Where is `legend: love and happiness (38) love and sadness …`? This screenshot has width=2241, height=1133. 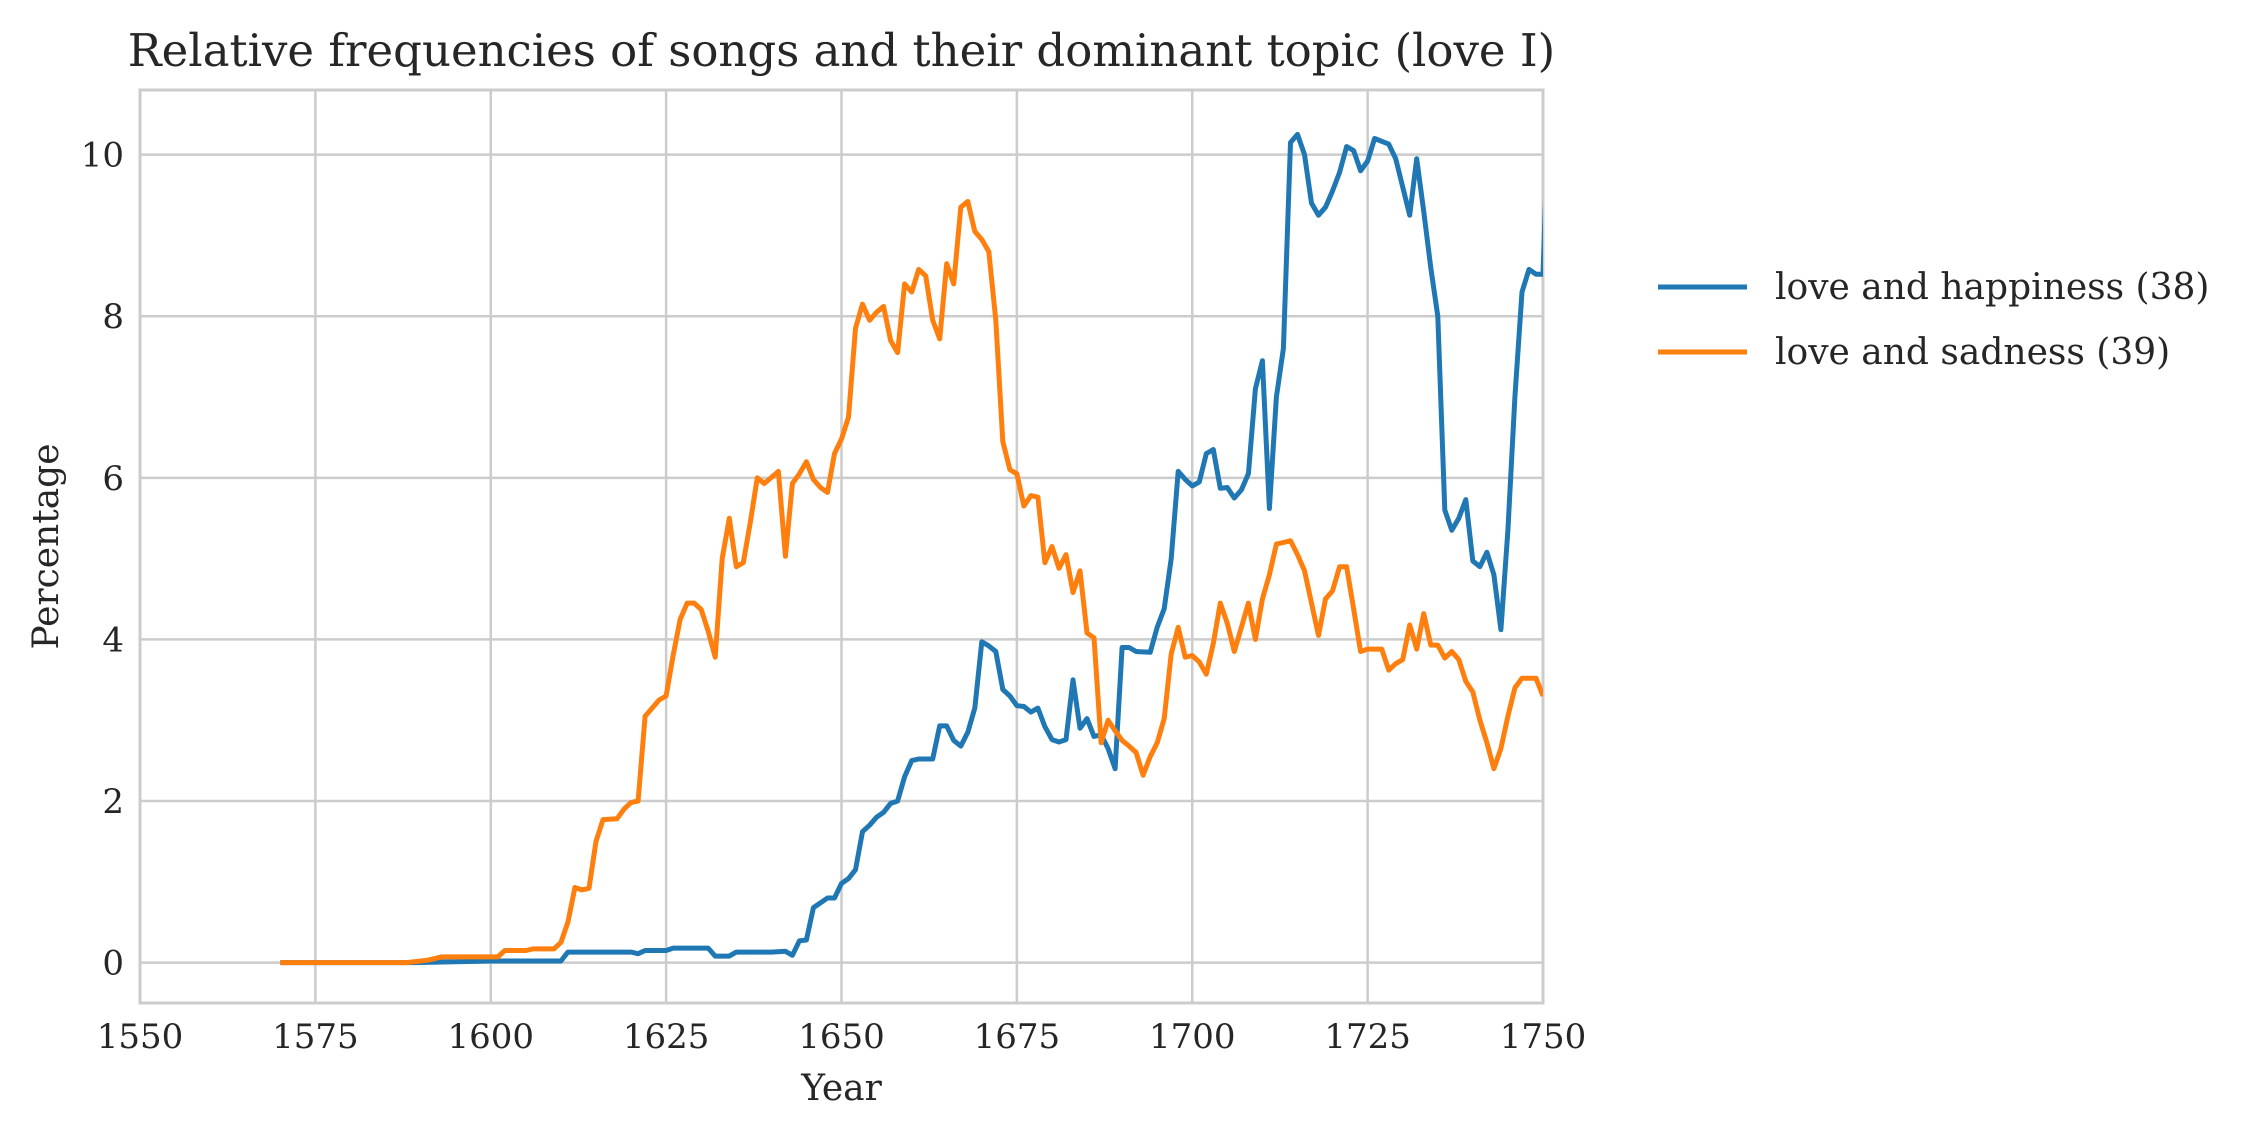 legend: love and happiness (38) love and sadness … is located at coordinates (1933, 320).